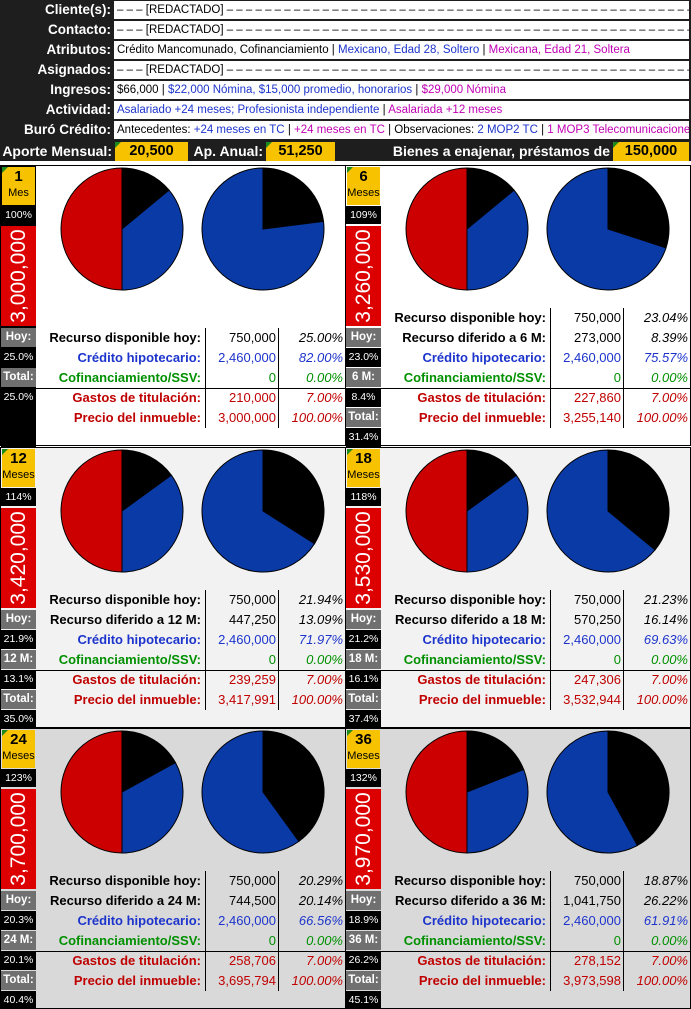  Describe the element at coordinates (18, 276) in the screenshot. I see `price-vertical-text: 3,000,000` at that location.